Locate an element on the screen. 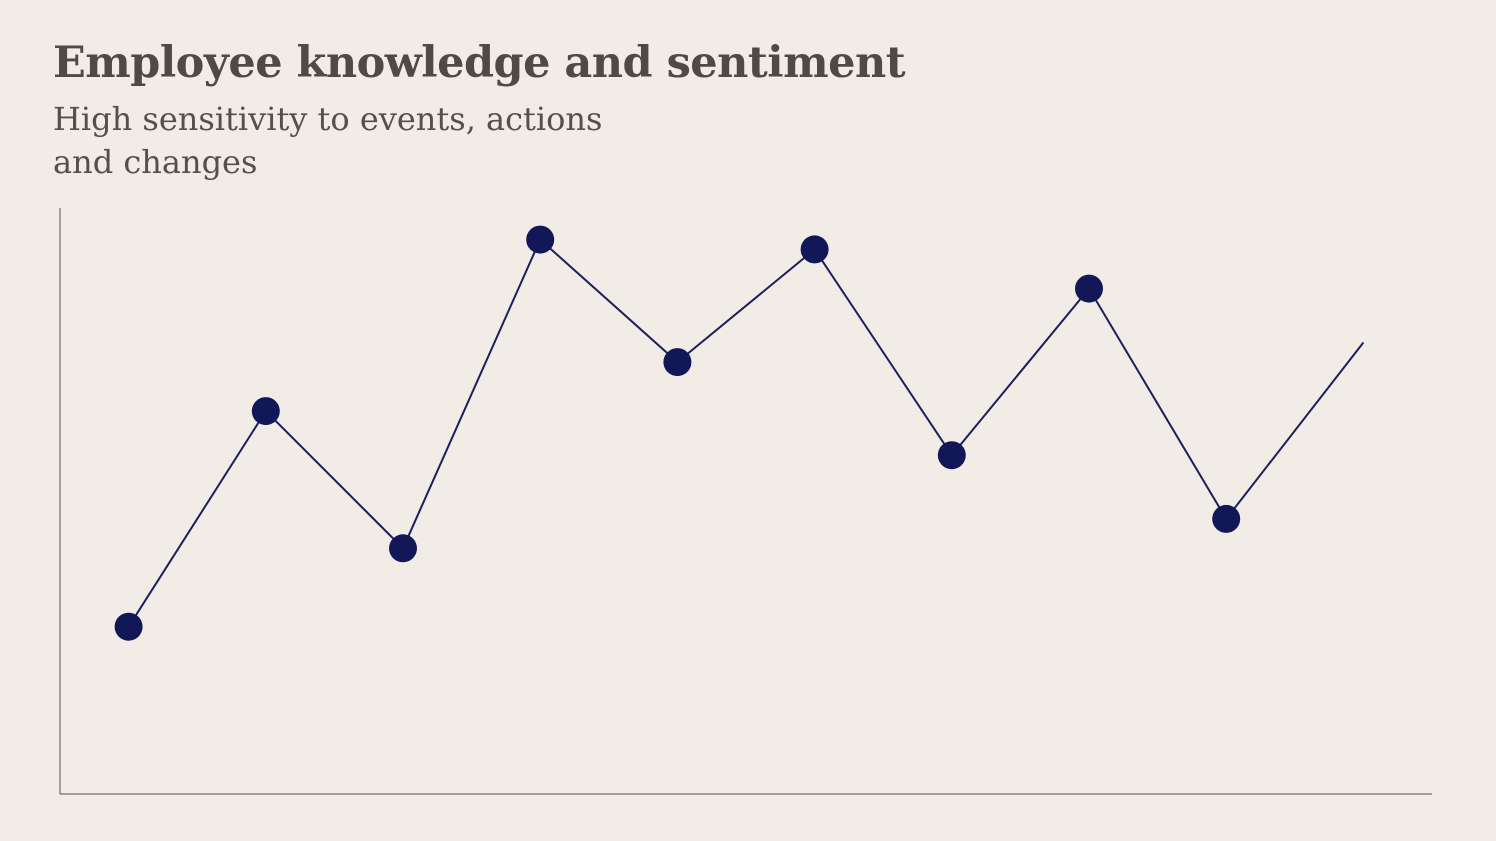  chart-title: Employee knowledge and sentiment is located at coordinates (479, 63).